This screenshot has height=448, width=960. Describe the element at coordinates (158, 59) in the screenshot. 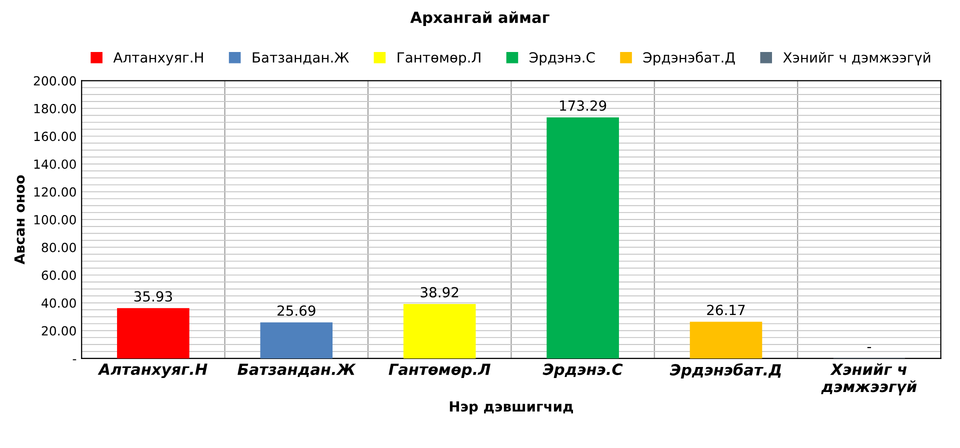

I see `legend-label: Алтанхуяг.Н` at that location.